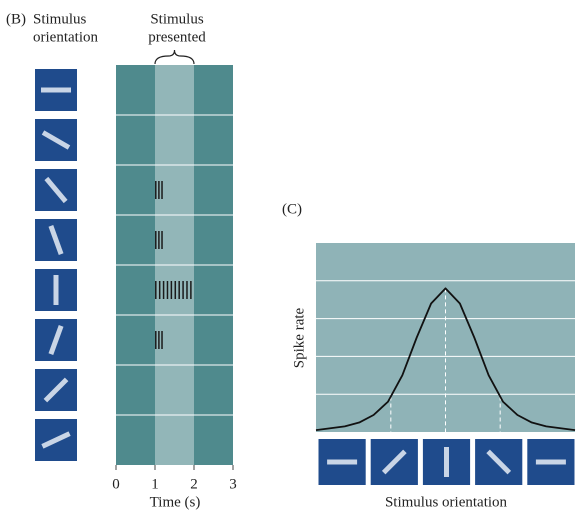 This screenshot has height=516, width=584. Describe the element at coordinates (177, 37) in the screenshot. I see `stimulus-title: presented` at that location.